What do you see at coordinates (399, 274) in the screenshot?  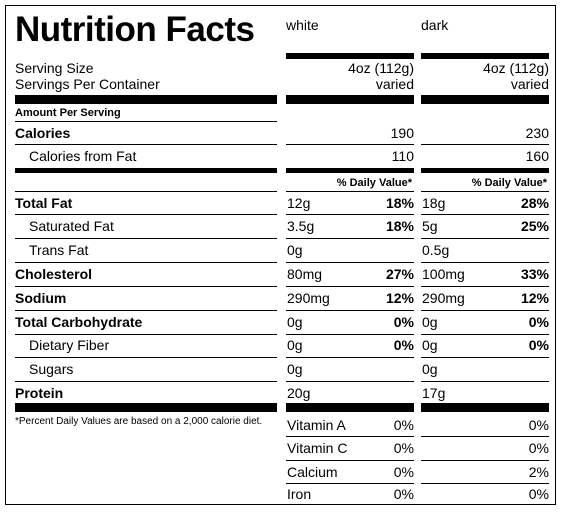 I see `cholesterol-pct-white: 27%` at bounding box center [399, 274].